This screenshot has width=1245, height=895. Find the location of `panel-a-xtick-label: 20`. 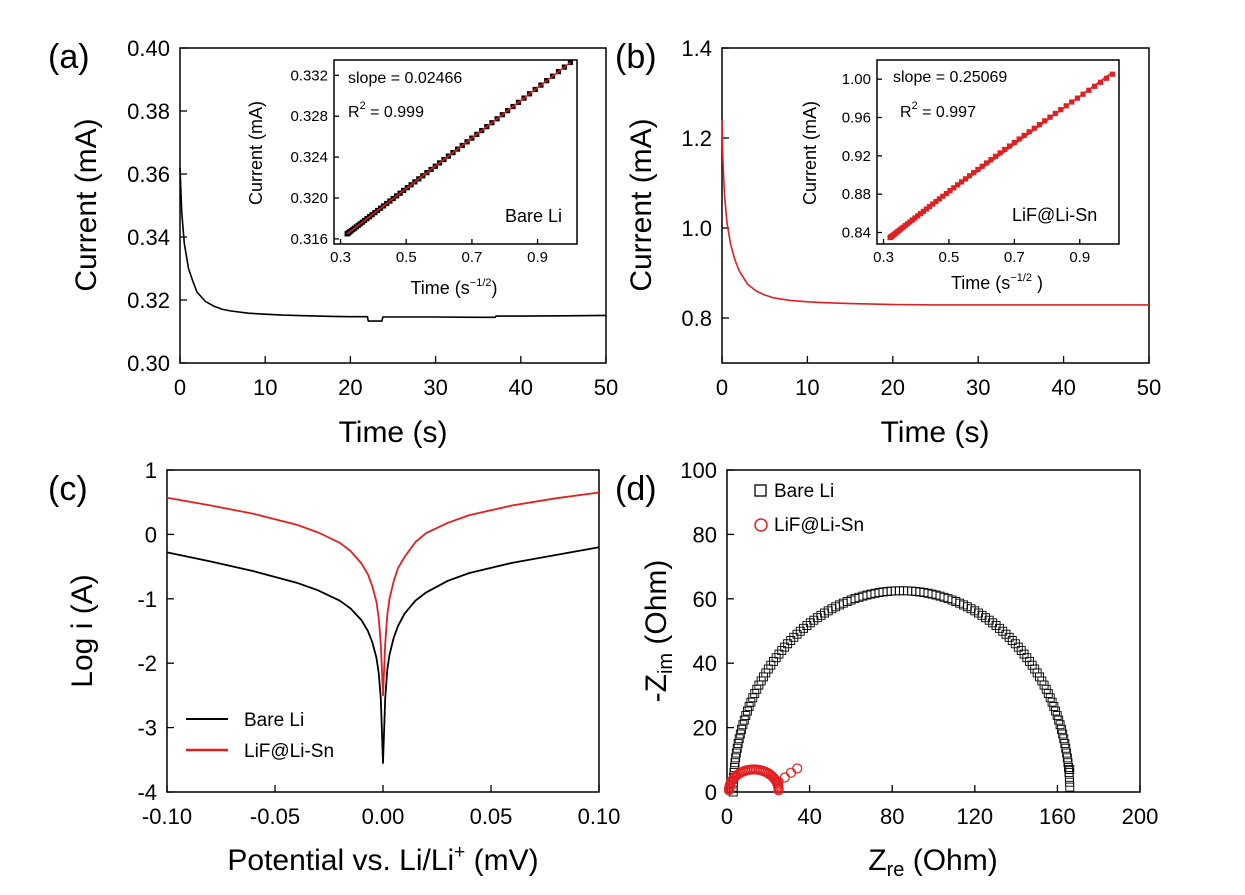

panel-a-xtick-label: 20 is located at coordinates (350, 387).